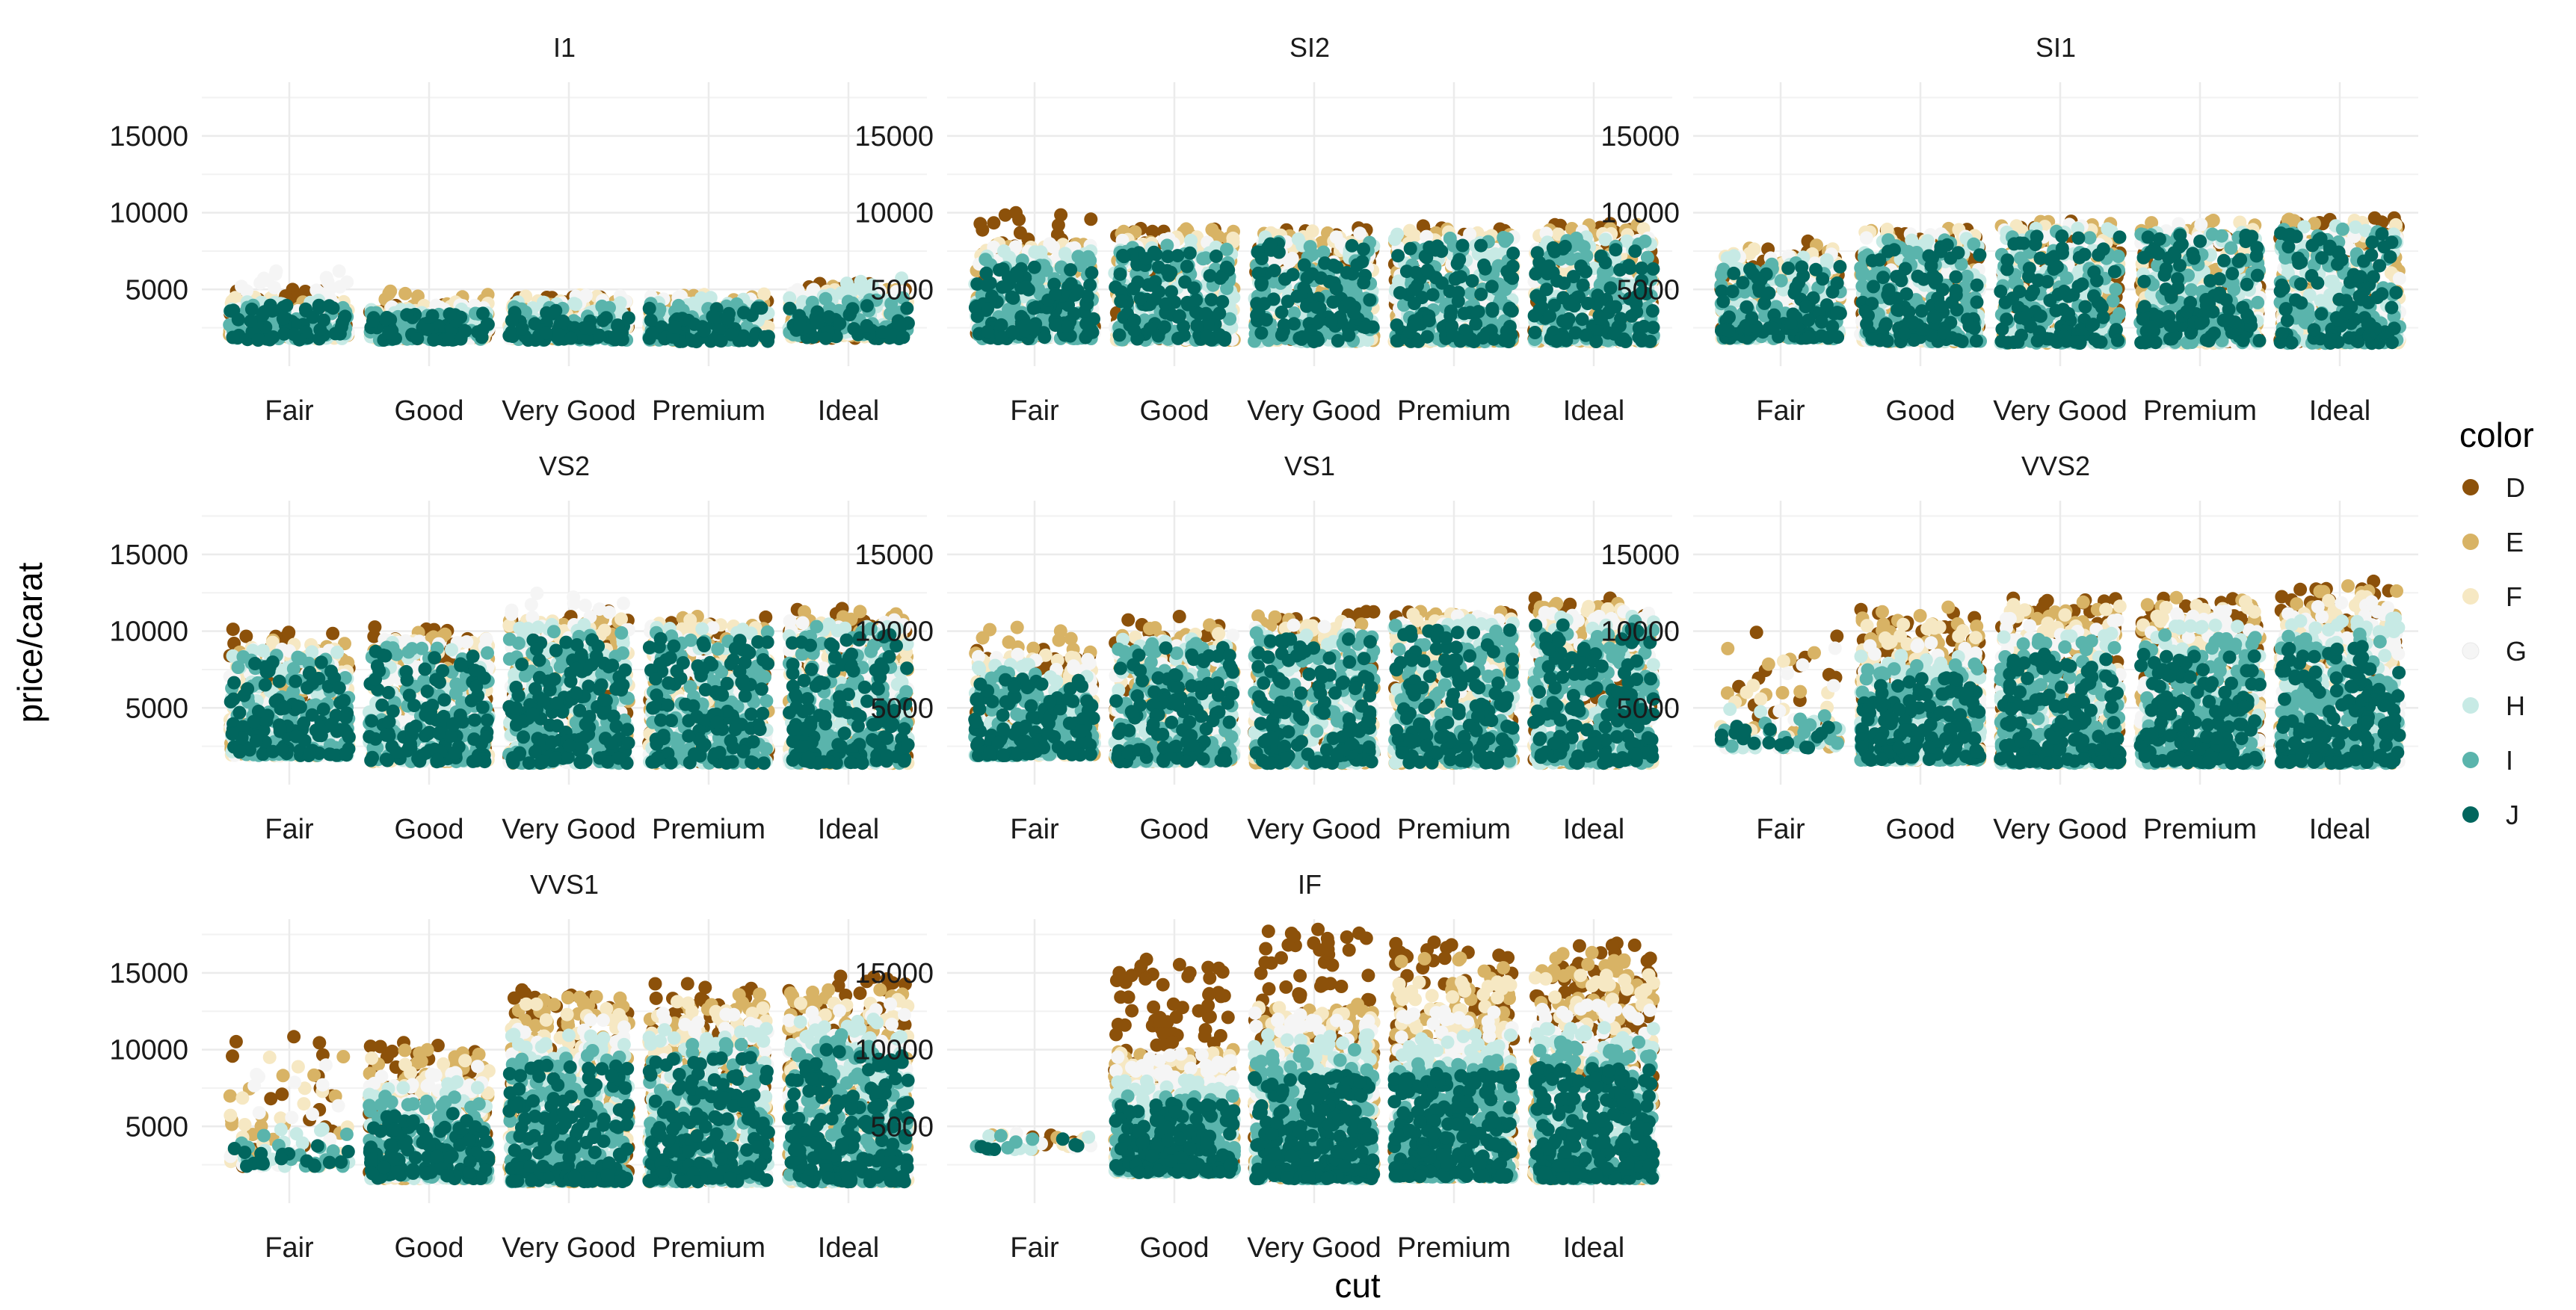 The image size is (2576, 1310). I want to click on x-tick-label: Fair, so click(289, 411).